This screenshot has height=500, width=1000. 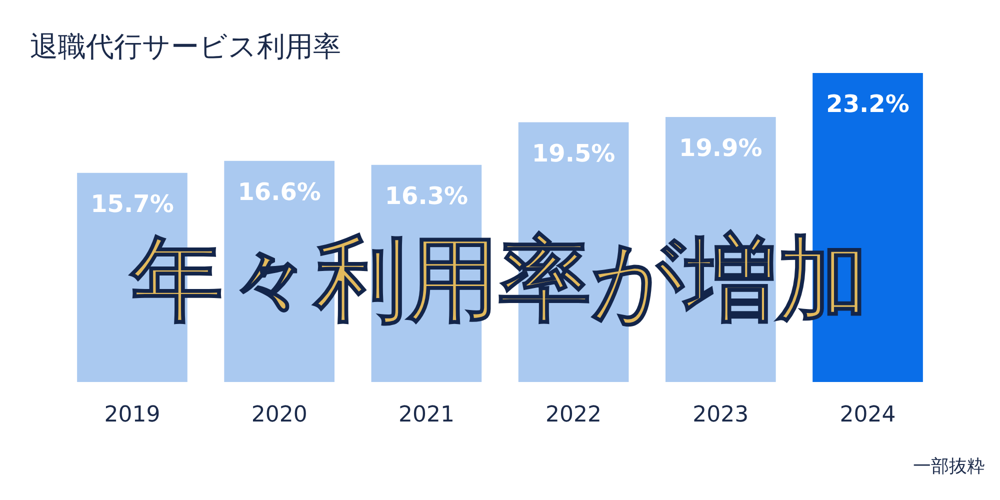 What do you see at coordinates (426, 415) in the screenshot?
I see `x-tick-label: 2021` at bounding box center [426, 415].